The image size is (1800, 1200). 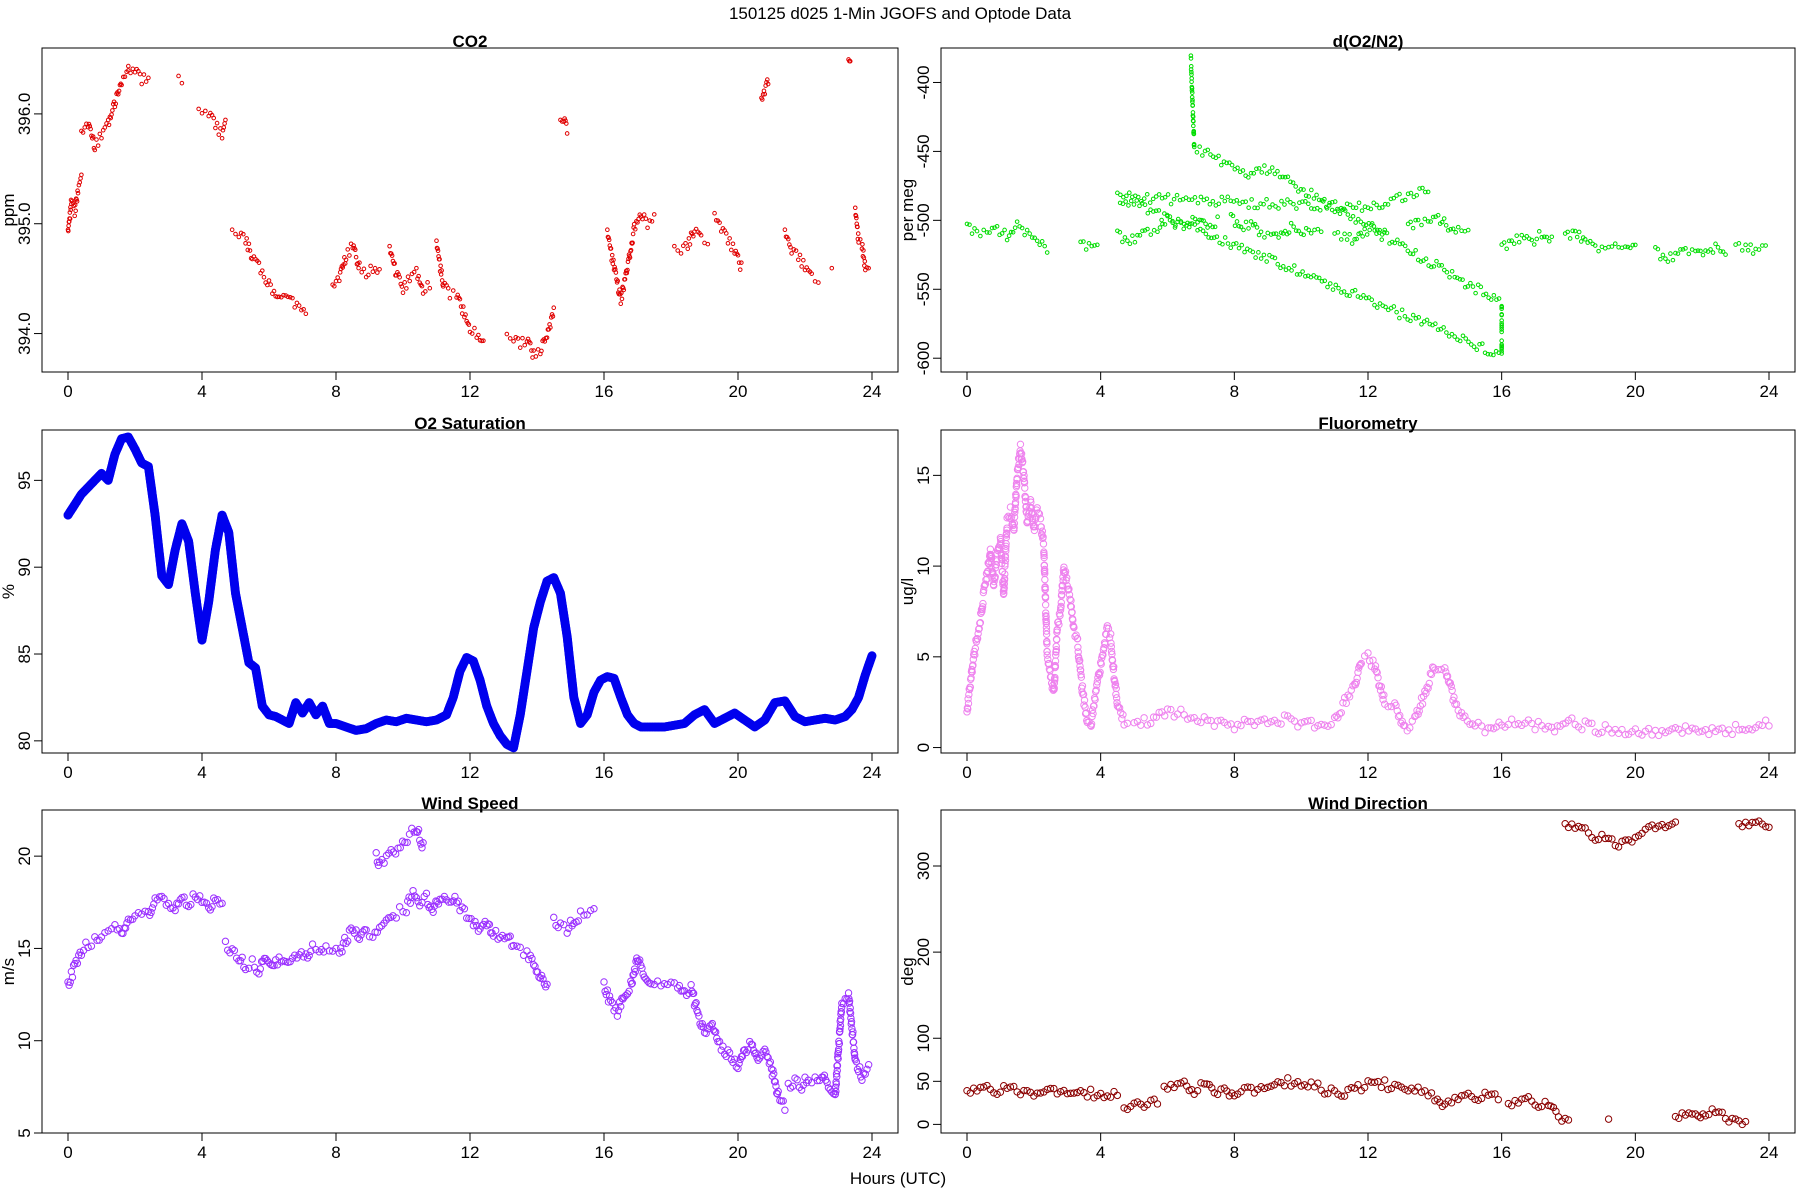 I want to click on o2sat-x-tick-label: 20, so click(x=738, y=772).